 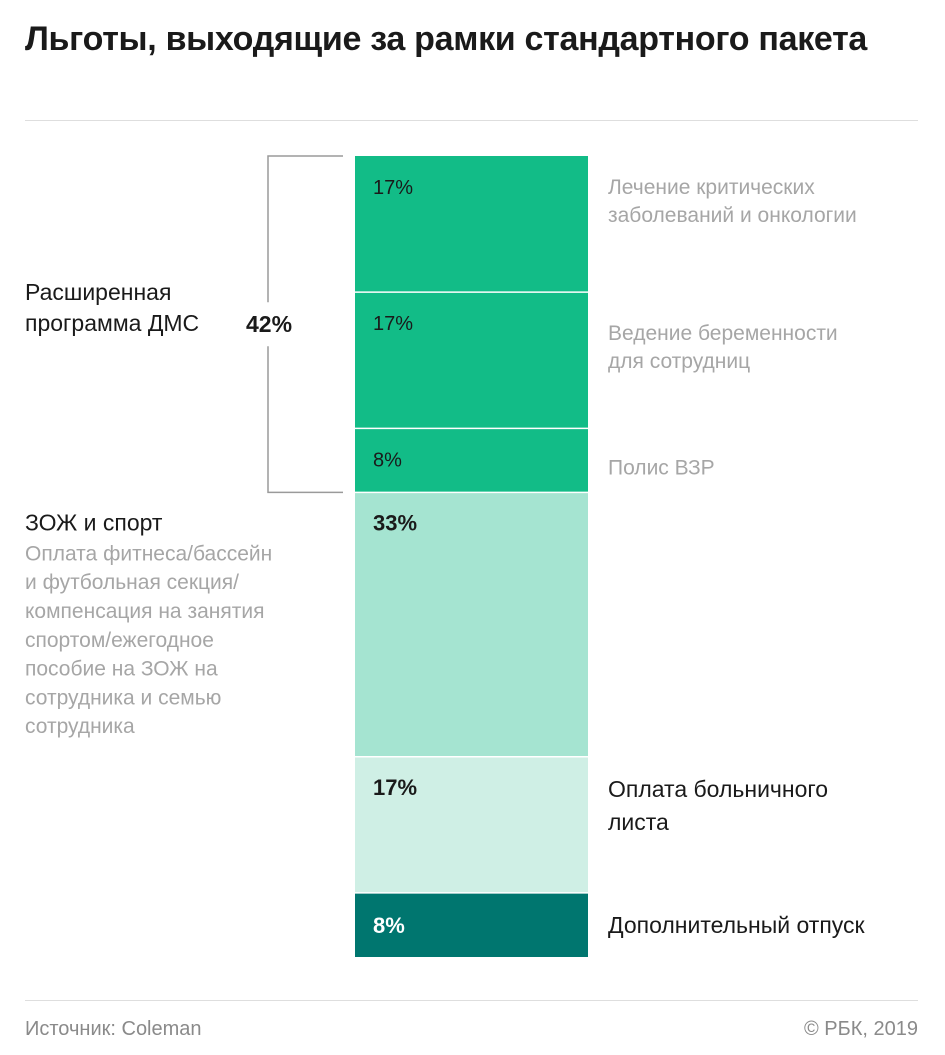 I want to click on bar-segment-healthy-lifestyle, so click(x=471, y=624).